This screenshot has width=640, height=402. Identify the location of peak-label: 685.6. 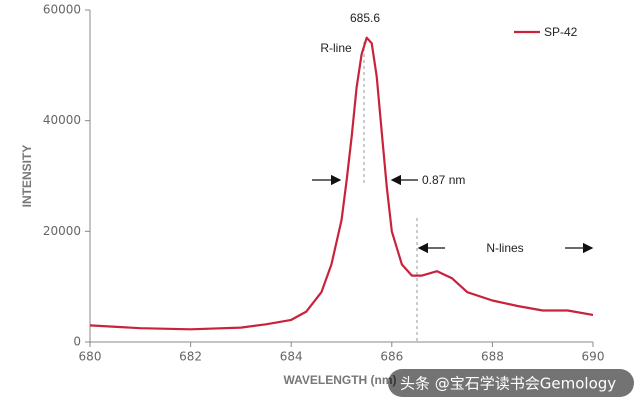
(365, 18).